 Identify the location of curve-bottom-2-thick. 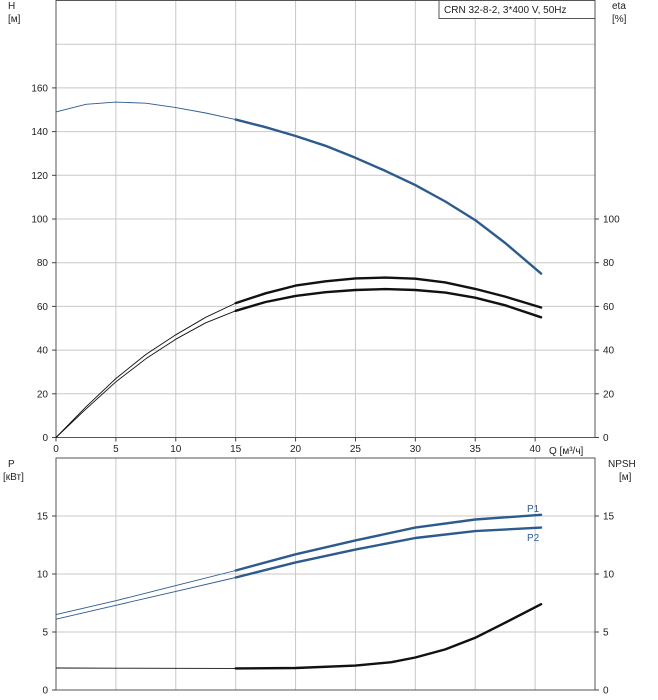
(388, 636).